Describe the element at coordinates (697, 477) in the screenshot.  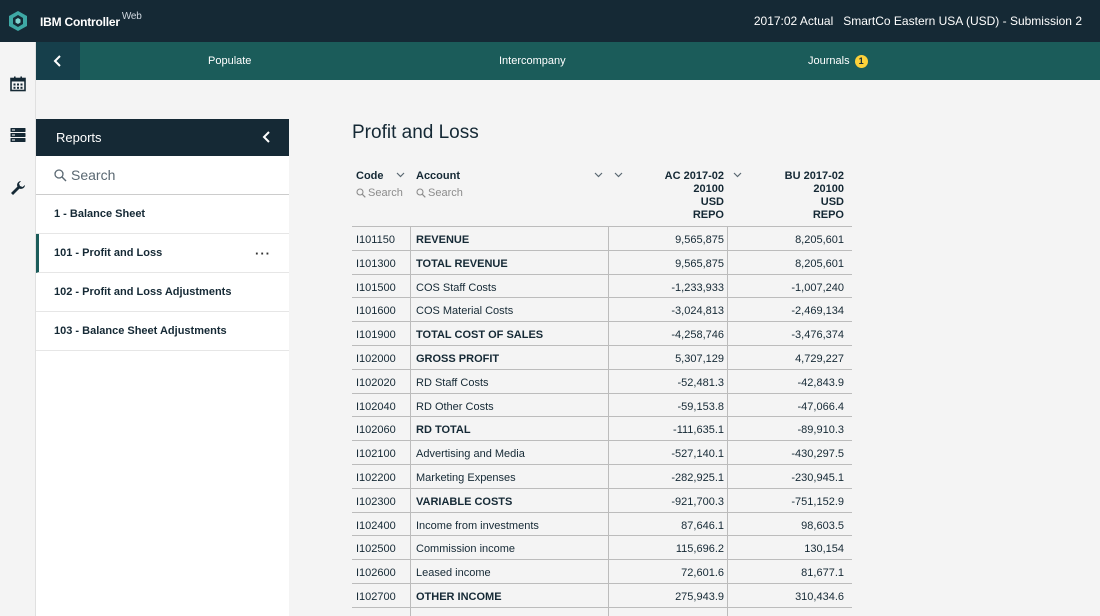
I see `row-ac-value: -282,925.1` at that location.